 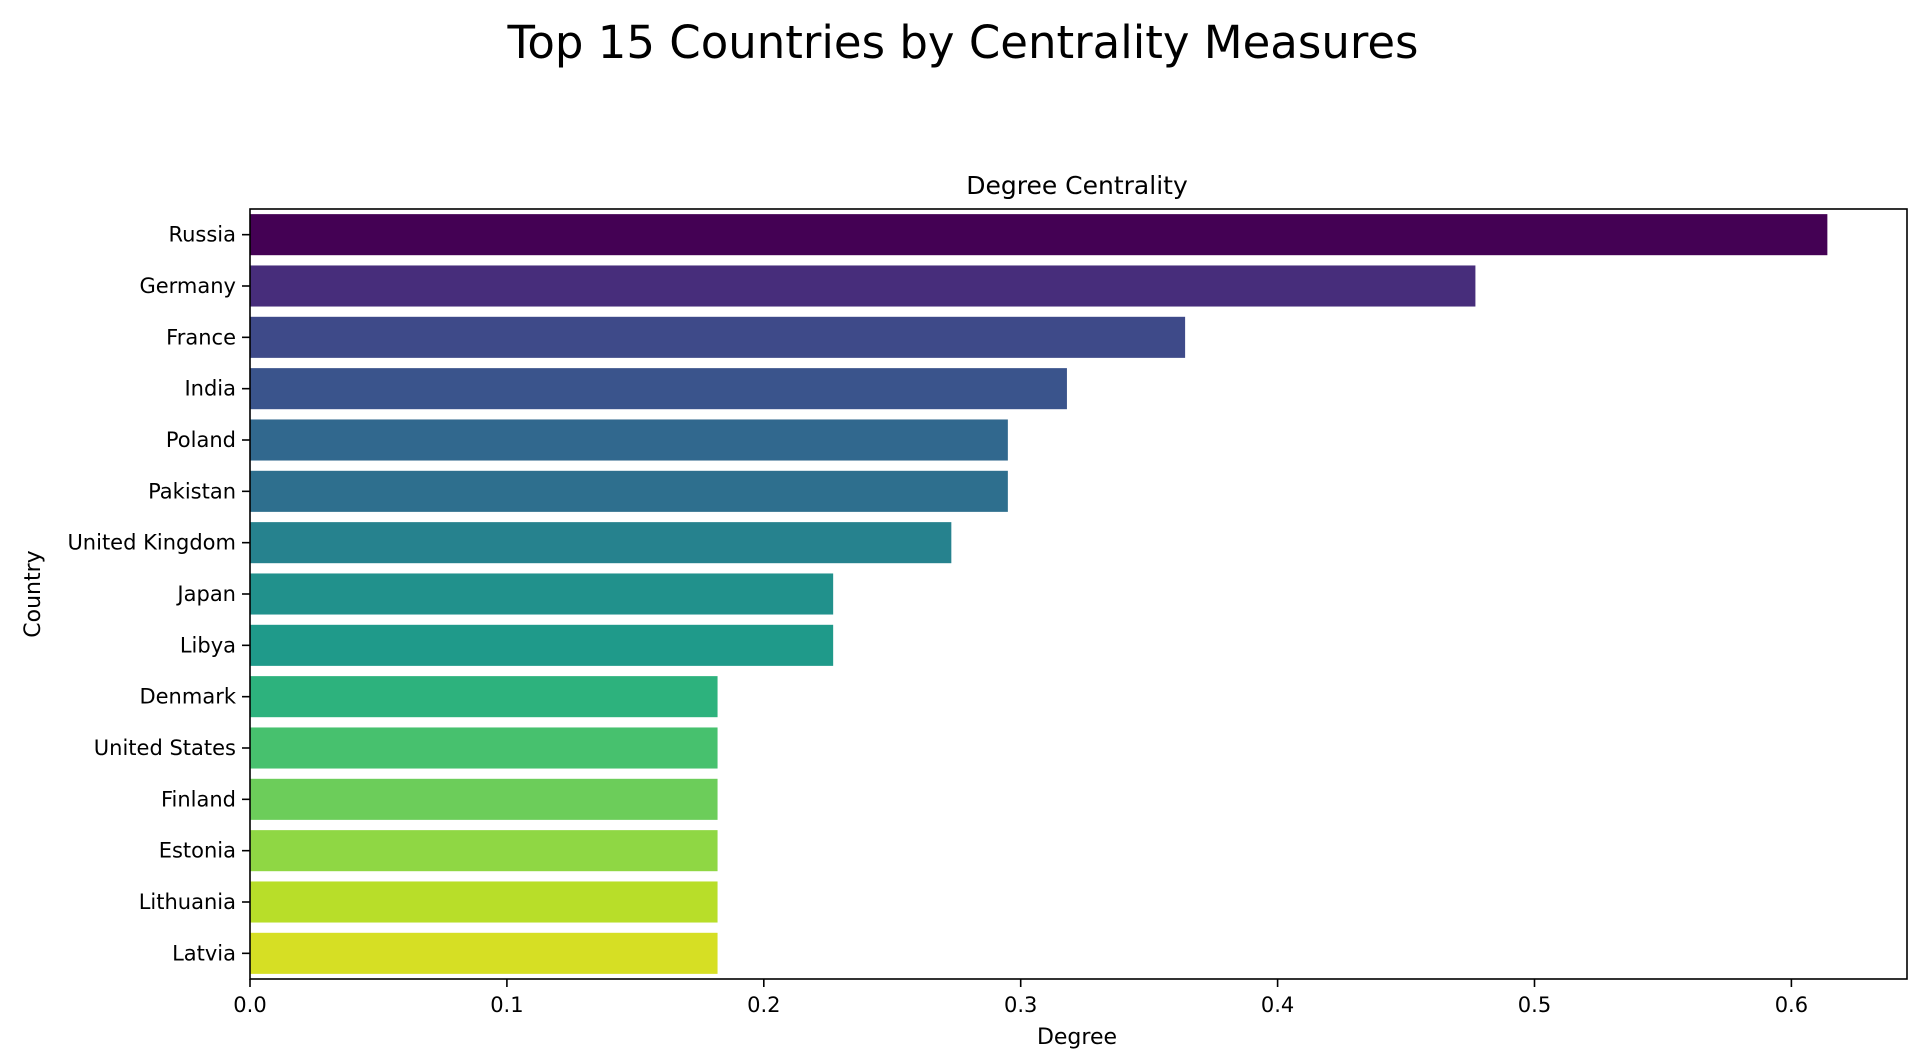 I want to click on bar-libya, so click(x=542, y=645).